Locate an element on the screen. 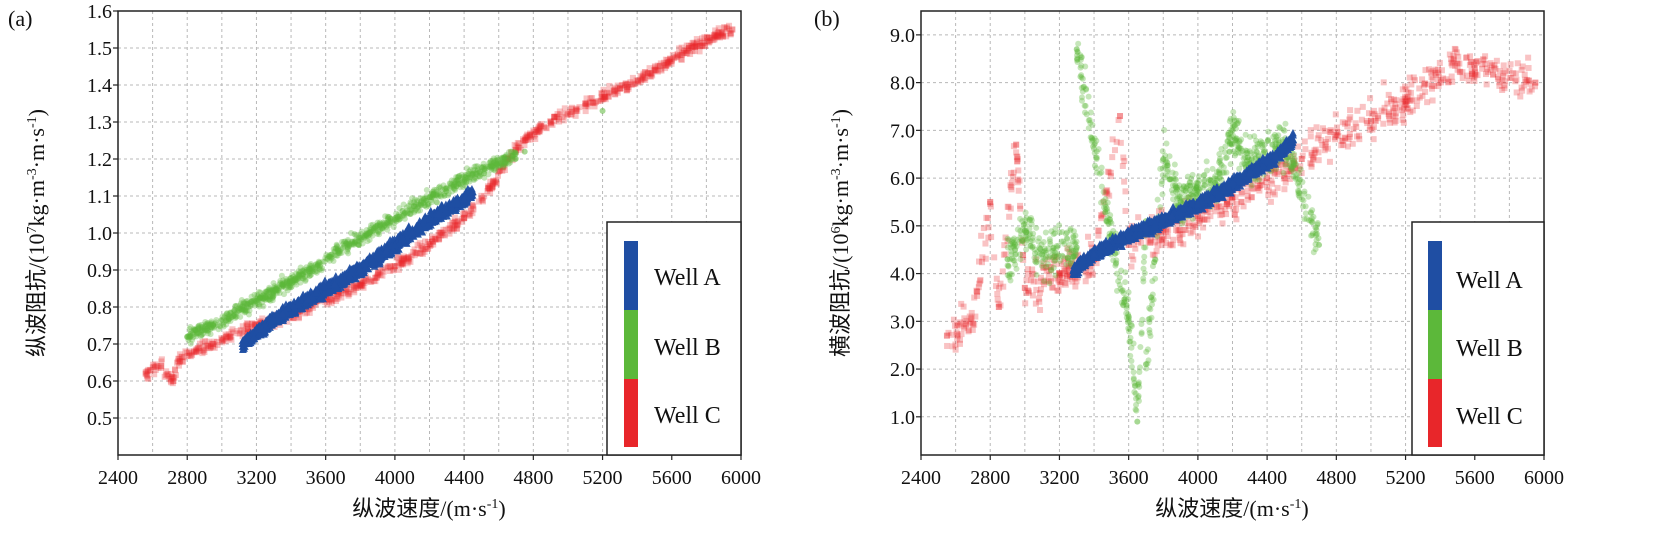 This screenshot has height=554, width=1671. x-tick-label: 4400 is located at coordinates (464, 478).